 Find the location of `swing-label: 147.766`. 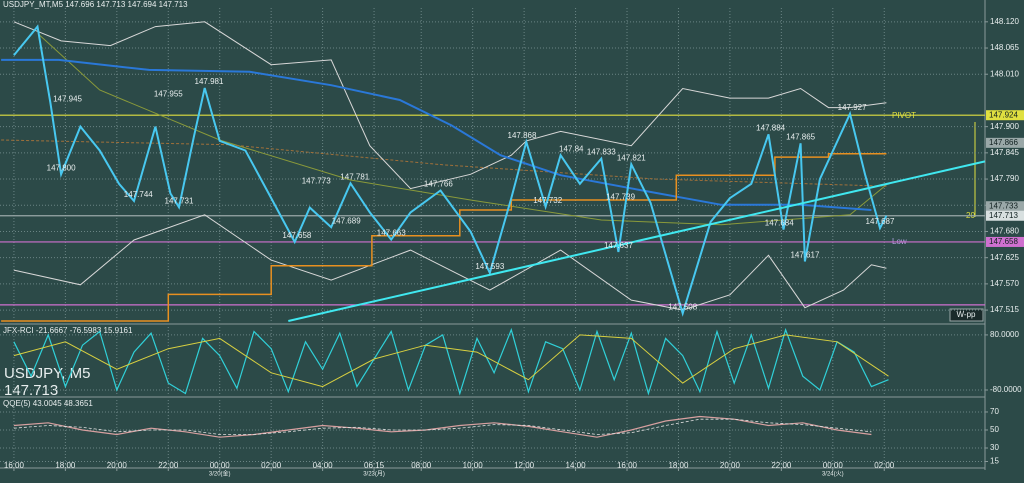

swing-label: 147.766 is located at coordinates (438, 184).